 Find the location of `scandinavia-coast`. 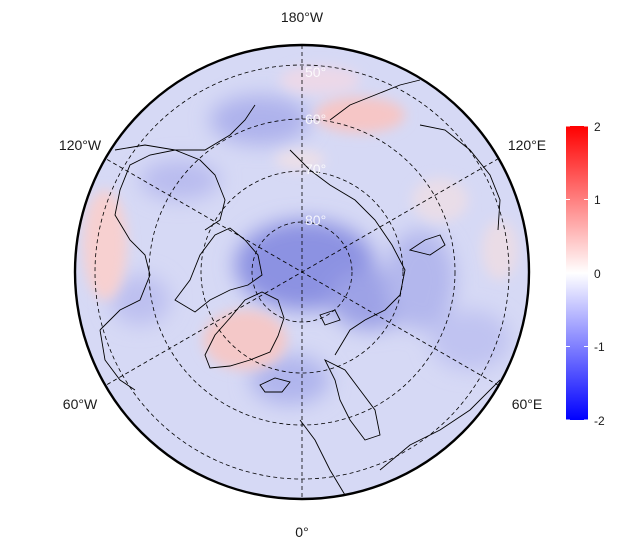

scandinavia-coast is located at coordinates (352, 399).